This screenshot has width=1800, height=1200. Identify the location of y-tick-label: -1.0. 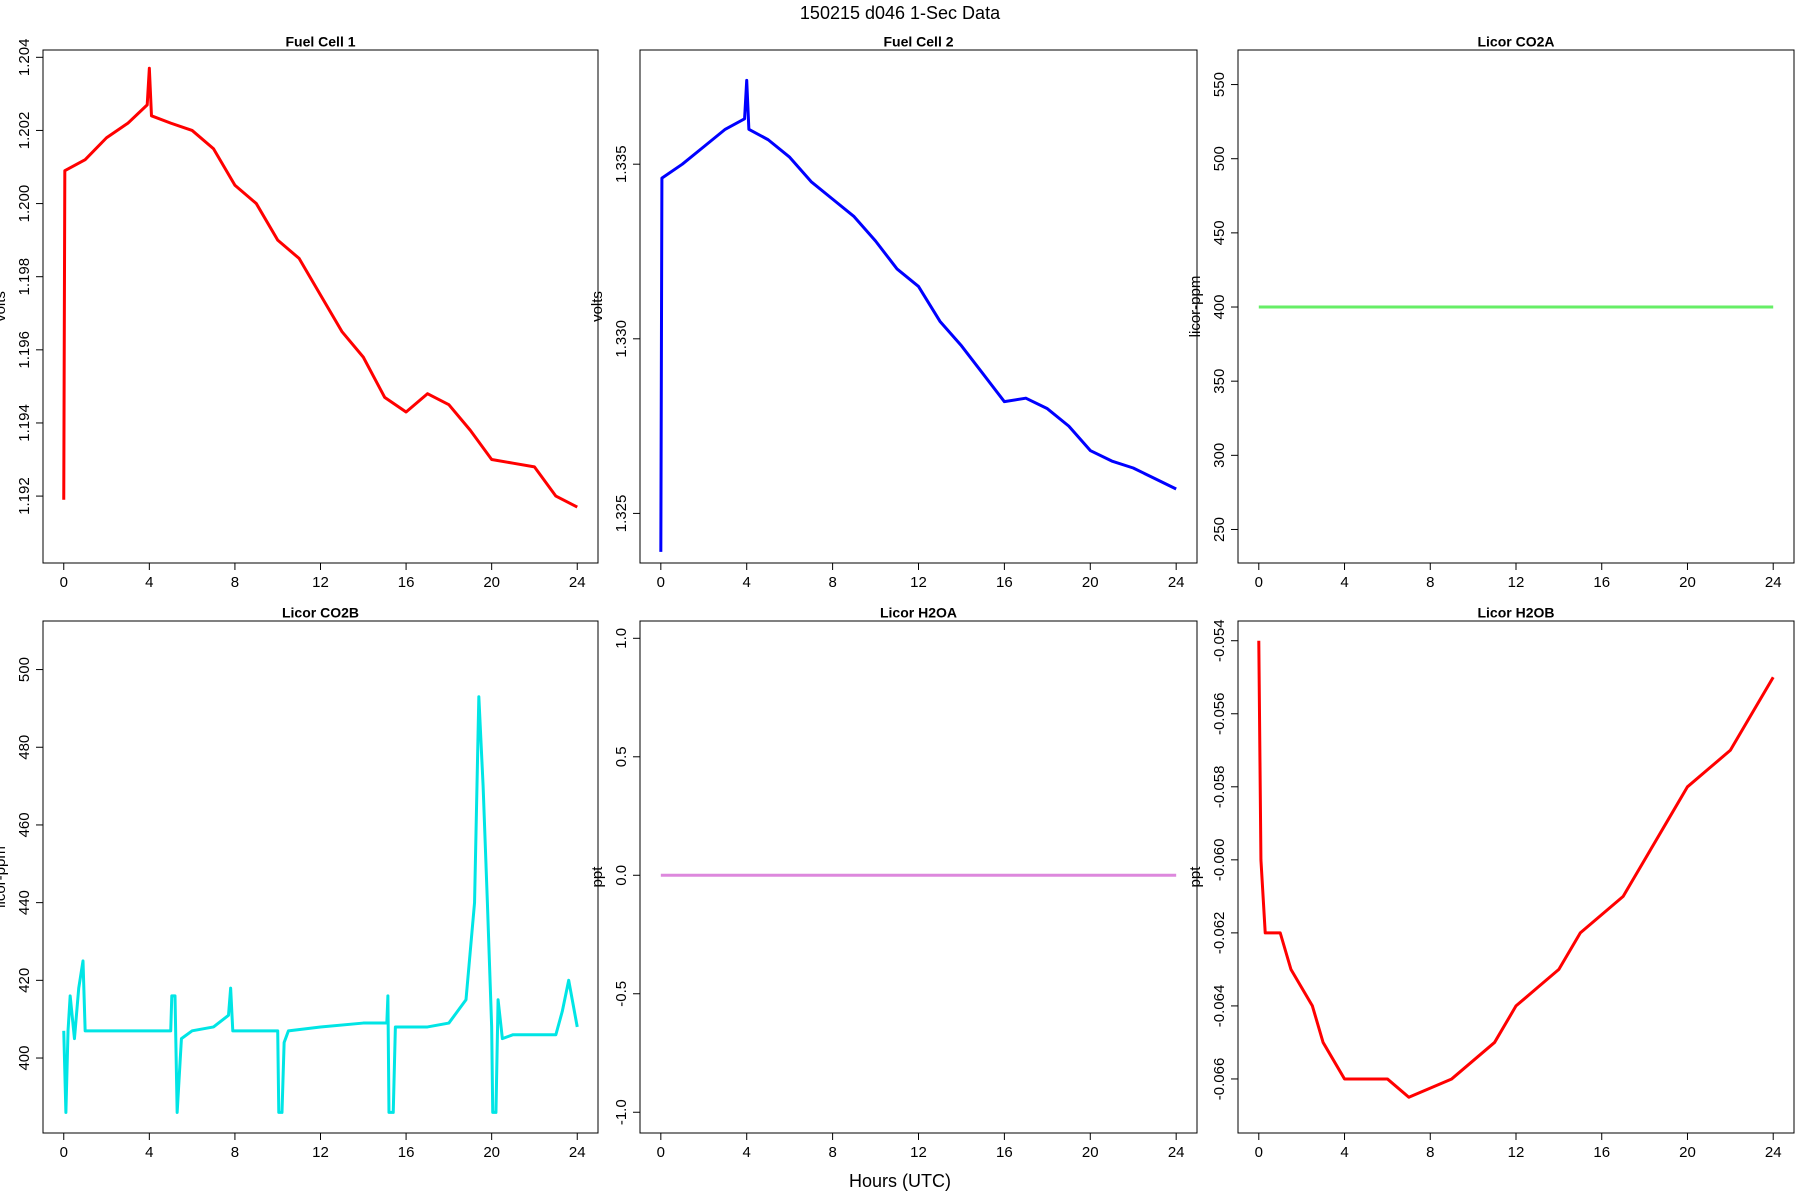
(621, 1112).